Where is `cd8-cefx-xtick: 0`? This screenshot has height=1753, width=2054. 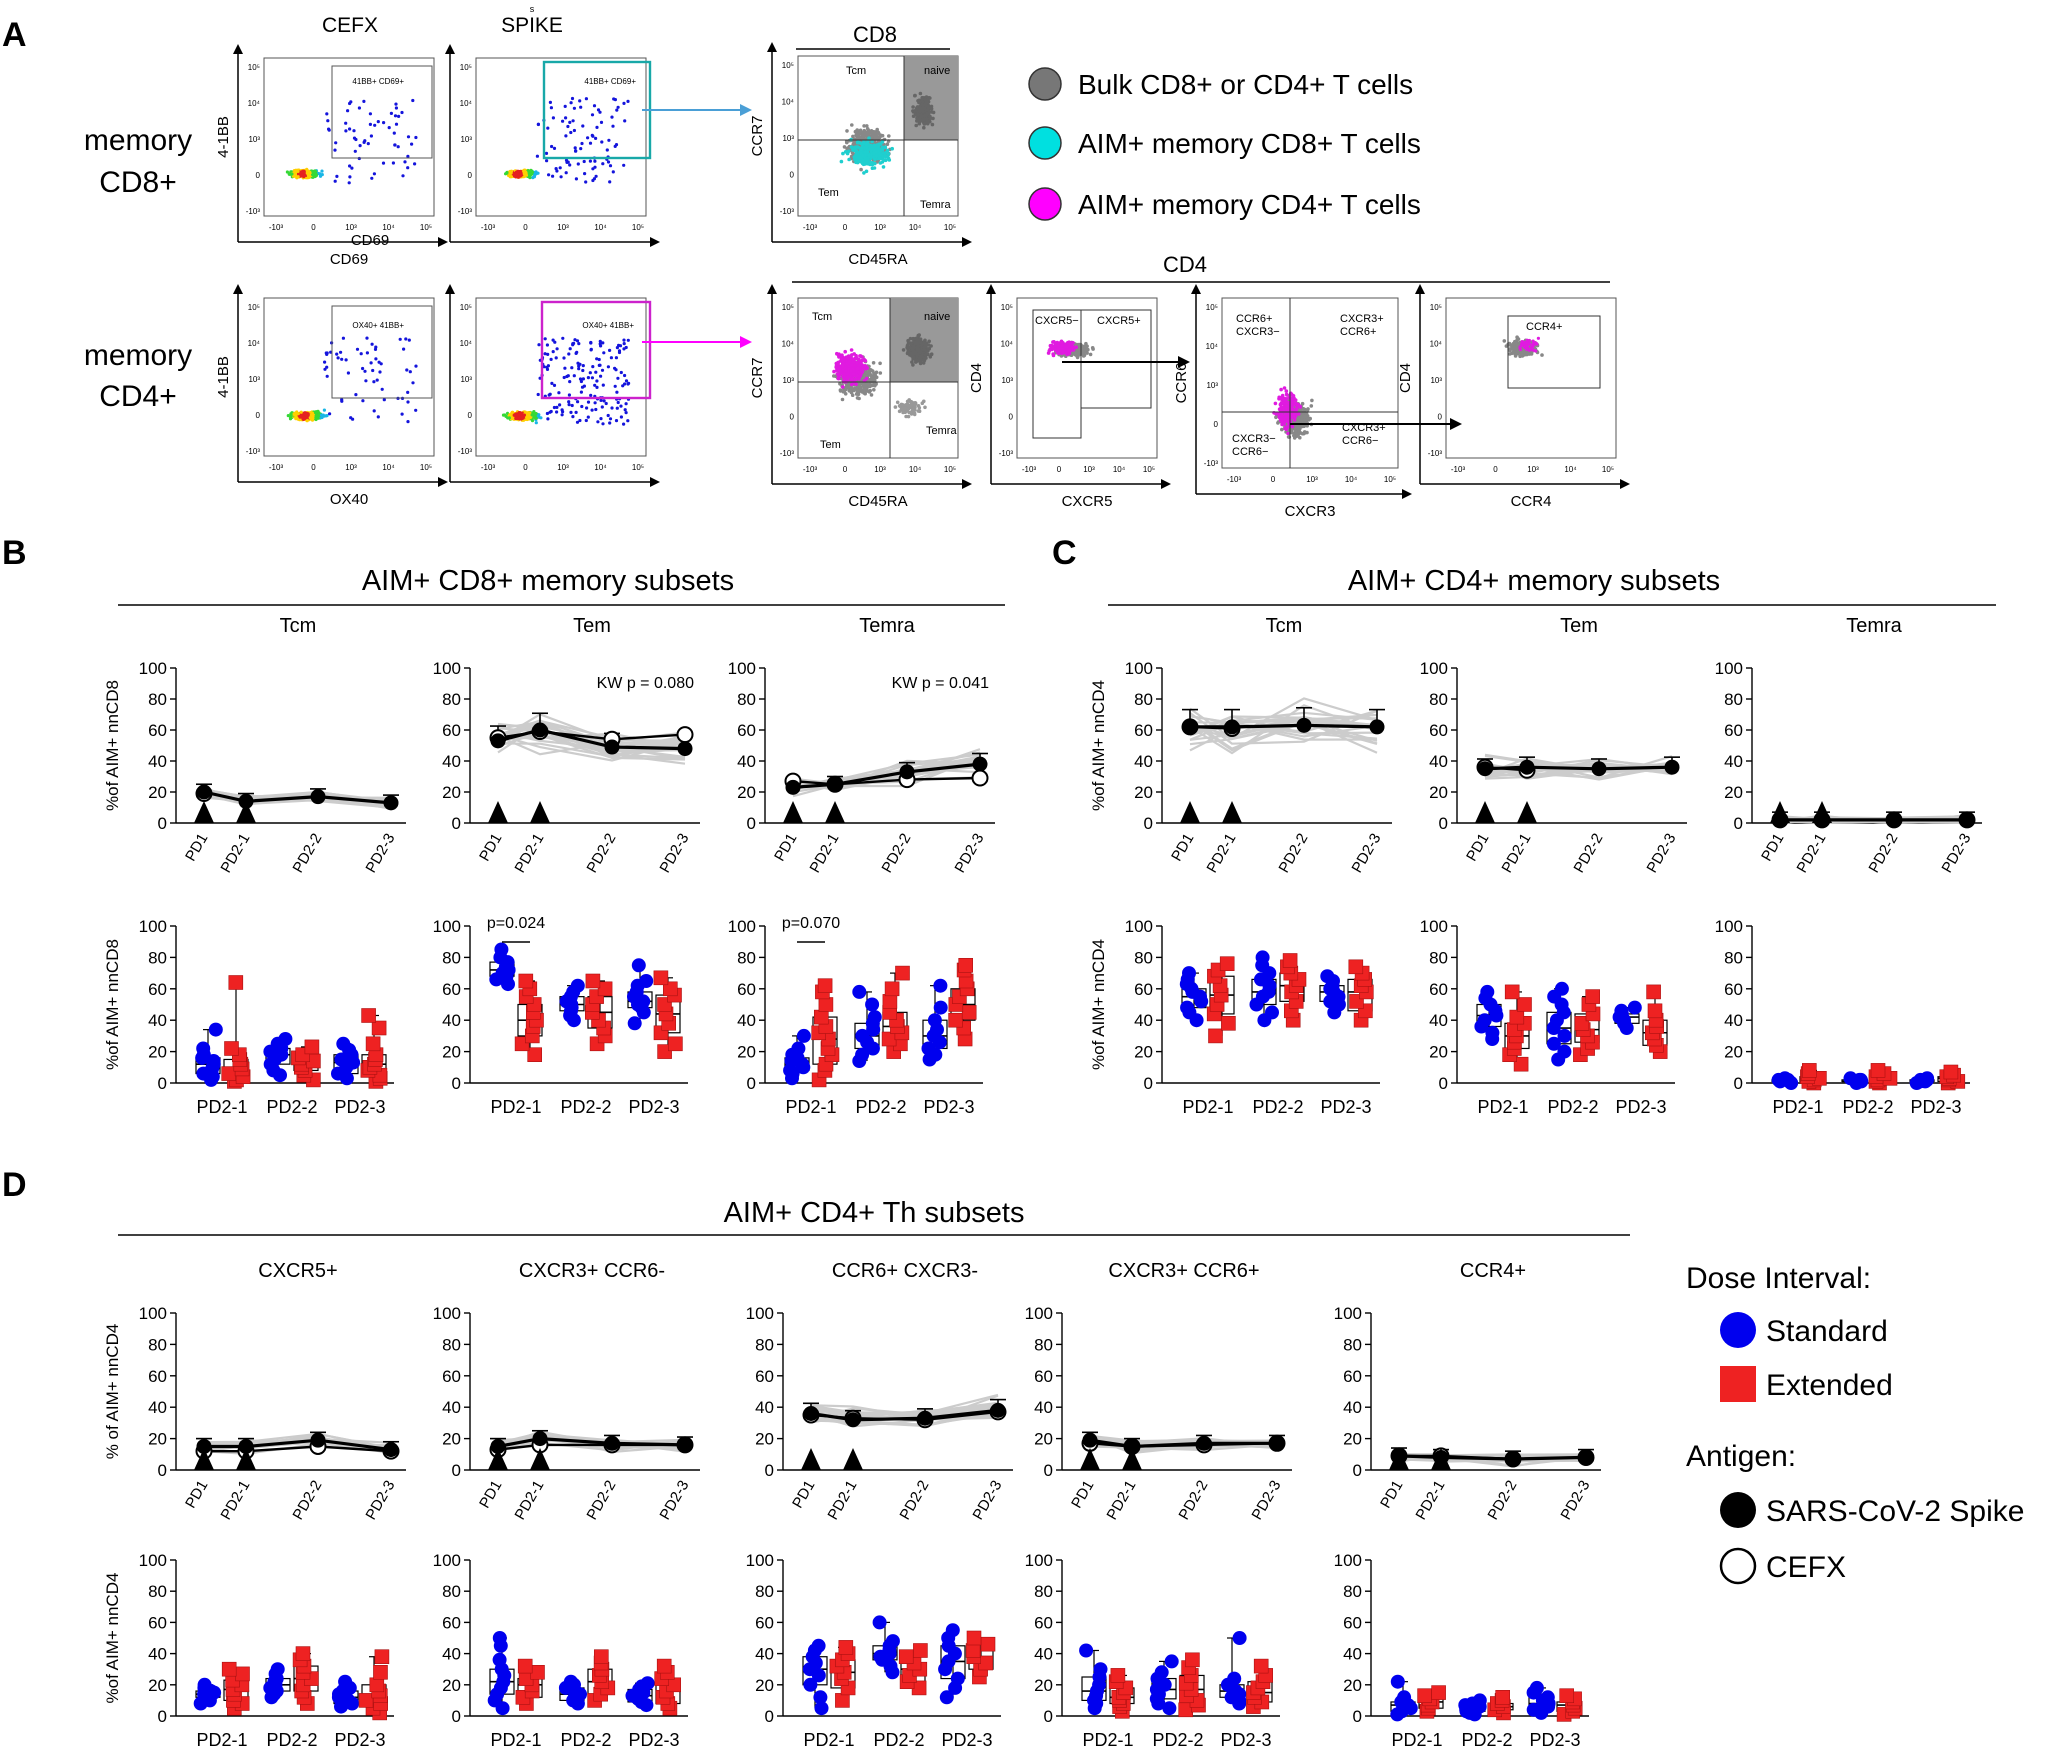 cd8-cefx-xtick: 0 is located at coordinates (313, 227).